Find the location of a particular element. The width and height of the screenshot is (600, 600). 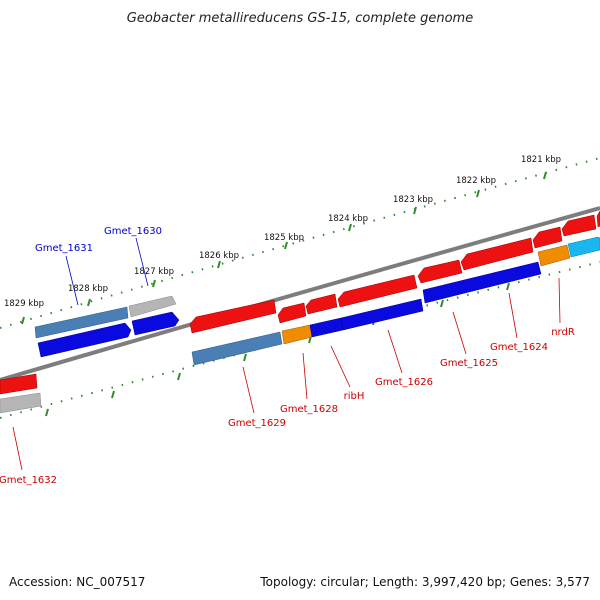

tick-label: 1821 kbp is located at coordinates (541, 160).